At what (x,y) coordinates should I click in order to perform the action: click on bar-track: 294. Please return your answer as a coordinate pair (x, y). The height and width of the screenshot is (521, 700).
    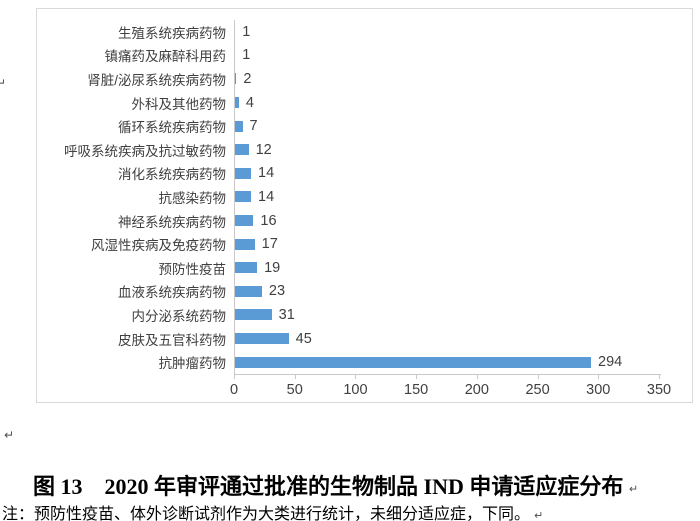
    Looking at the image, I should click on (447, 362).